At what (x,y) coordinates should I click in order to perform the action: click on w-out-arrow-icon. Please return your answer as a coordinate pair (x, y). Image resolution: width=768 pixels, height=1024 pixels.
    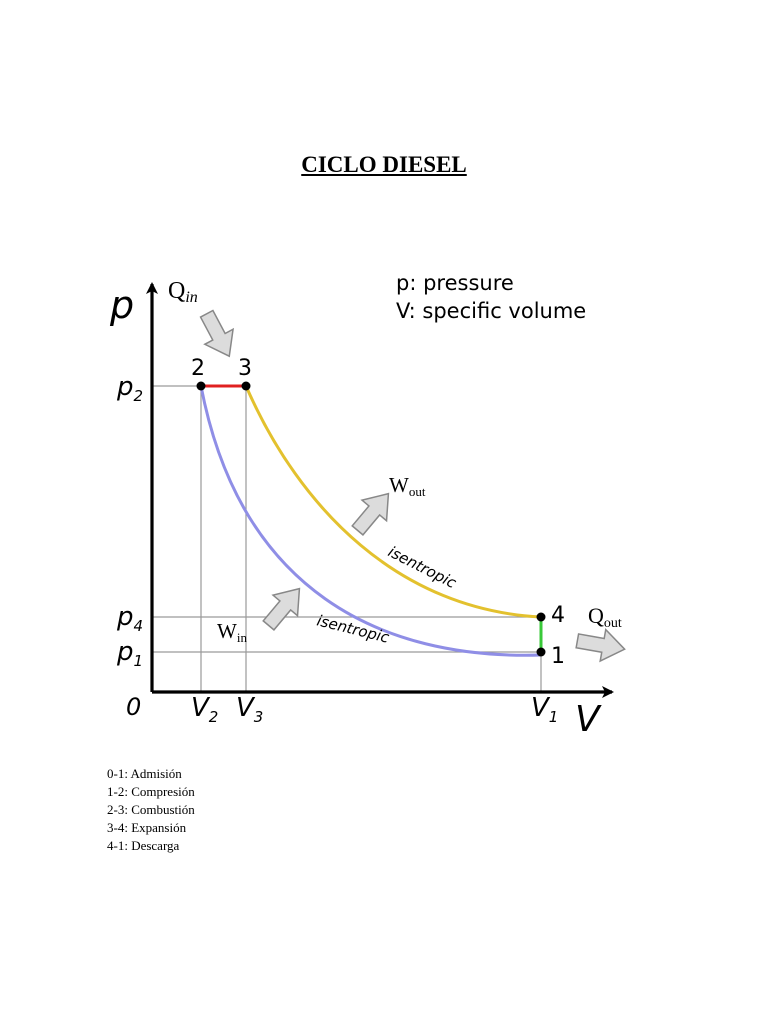
    Looking at the image, I should click on (370, 514).